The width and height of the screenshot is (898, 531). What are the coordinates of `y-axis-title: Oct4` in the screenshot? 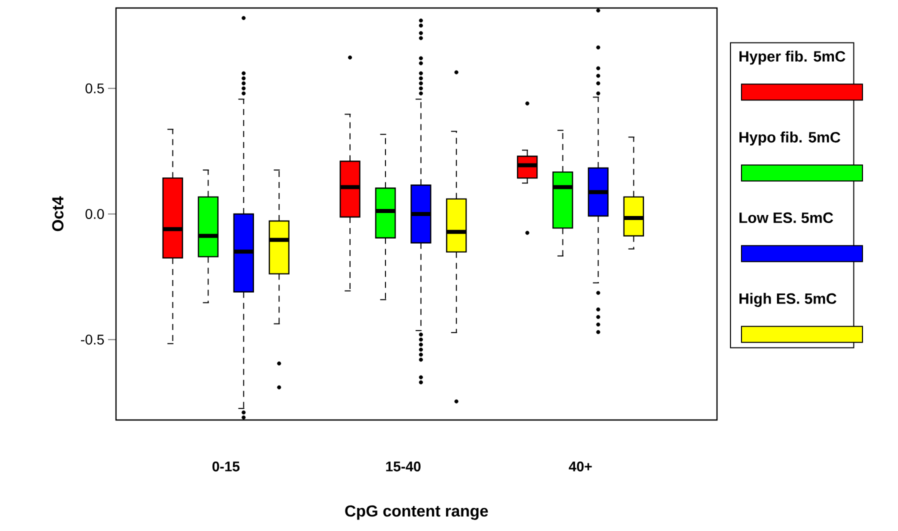 It's located at (58, 214).